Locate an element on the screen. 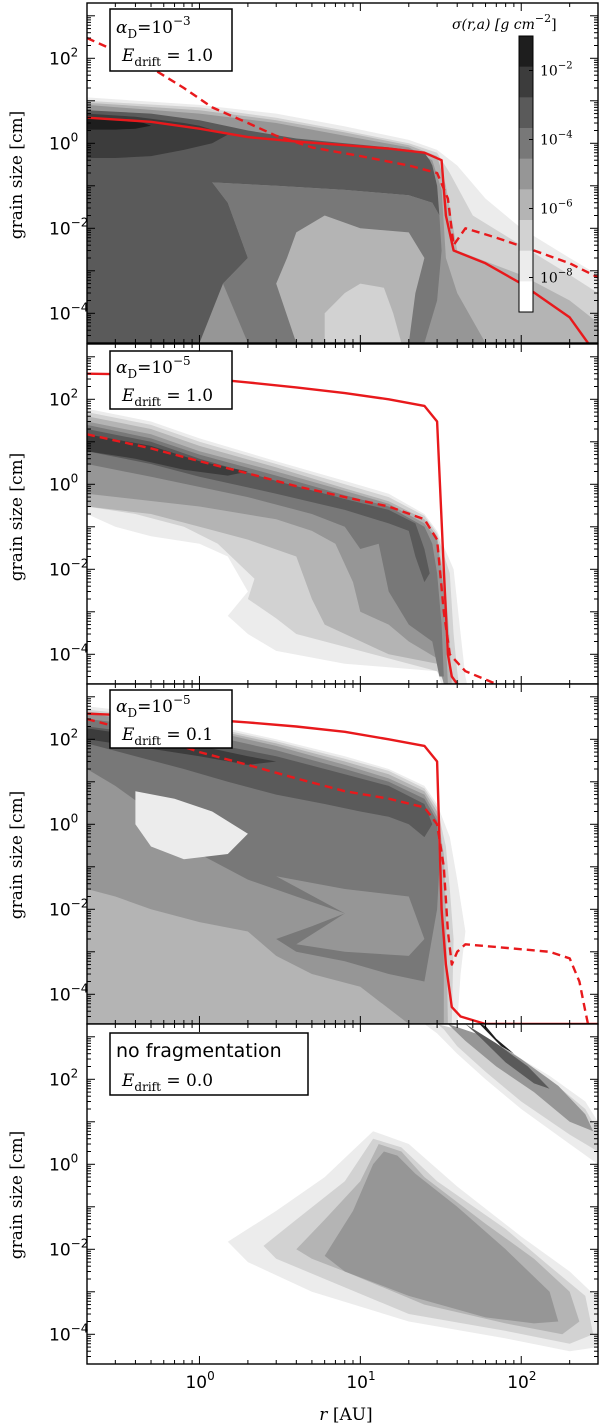  xlabel: r [AU] is located at coordinates (345, 1415).